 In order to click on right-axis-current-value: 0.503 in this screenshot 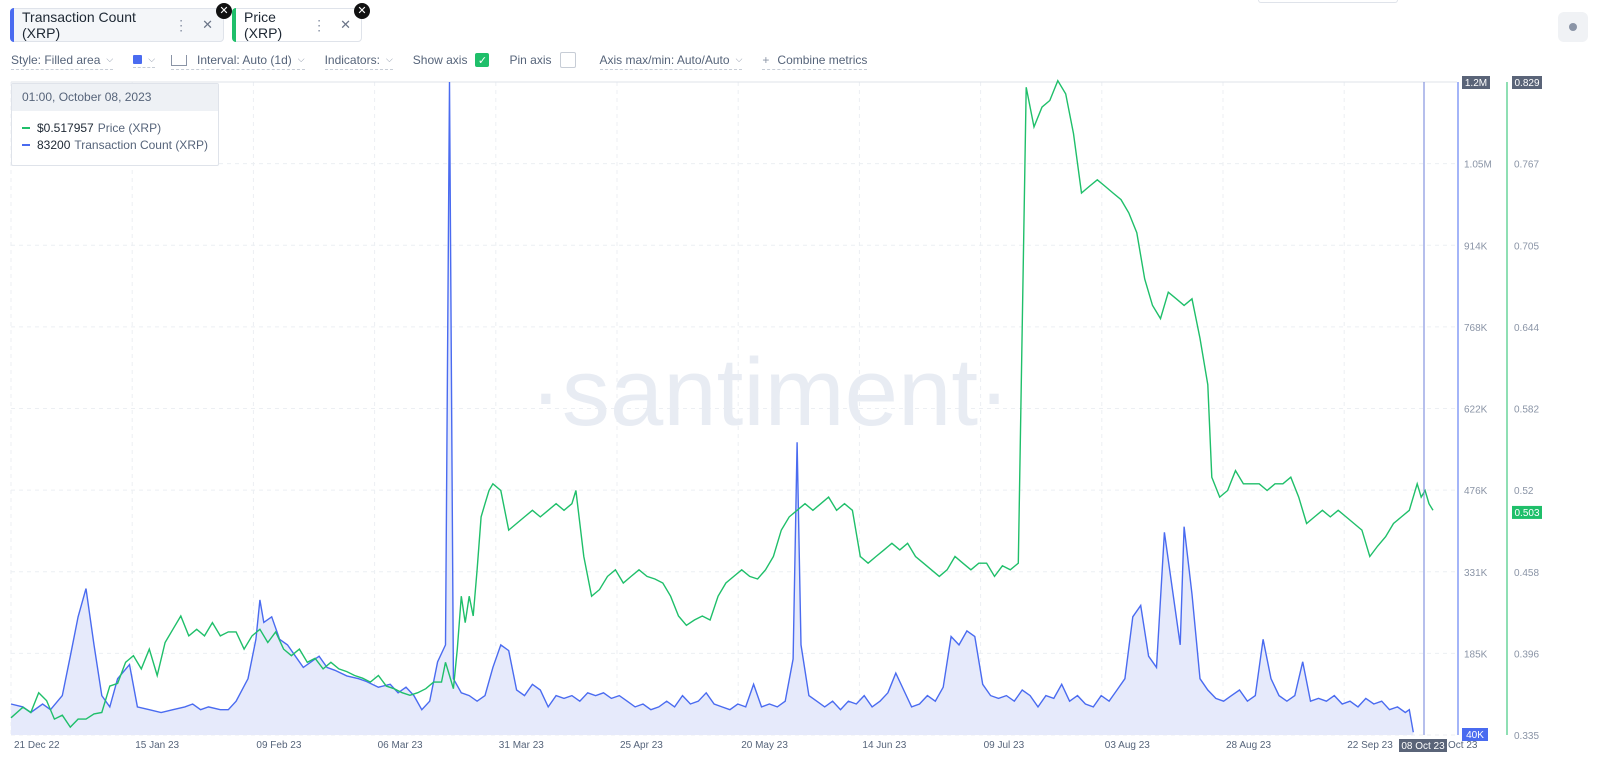, I will do `click(1526, 513)`.